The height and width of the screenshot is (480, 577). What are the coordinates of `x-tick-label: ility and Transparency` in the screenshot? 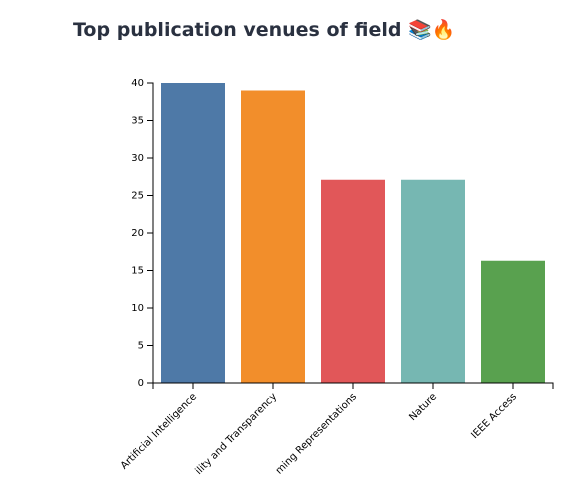 It's located at (237, 434).